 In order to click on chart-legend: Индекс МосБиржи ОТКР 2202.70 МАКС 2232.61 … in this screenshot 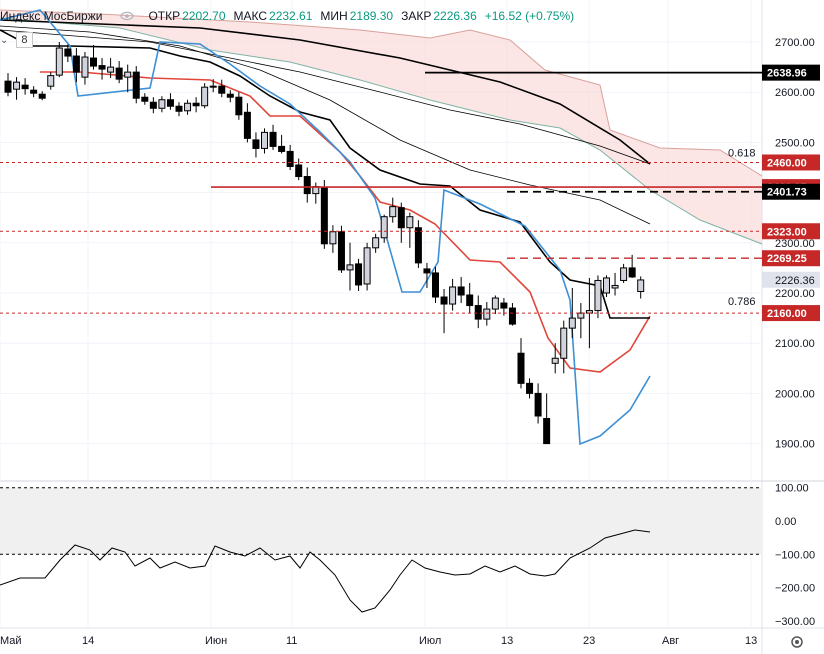, I will do `click(287, 16)`.